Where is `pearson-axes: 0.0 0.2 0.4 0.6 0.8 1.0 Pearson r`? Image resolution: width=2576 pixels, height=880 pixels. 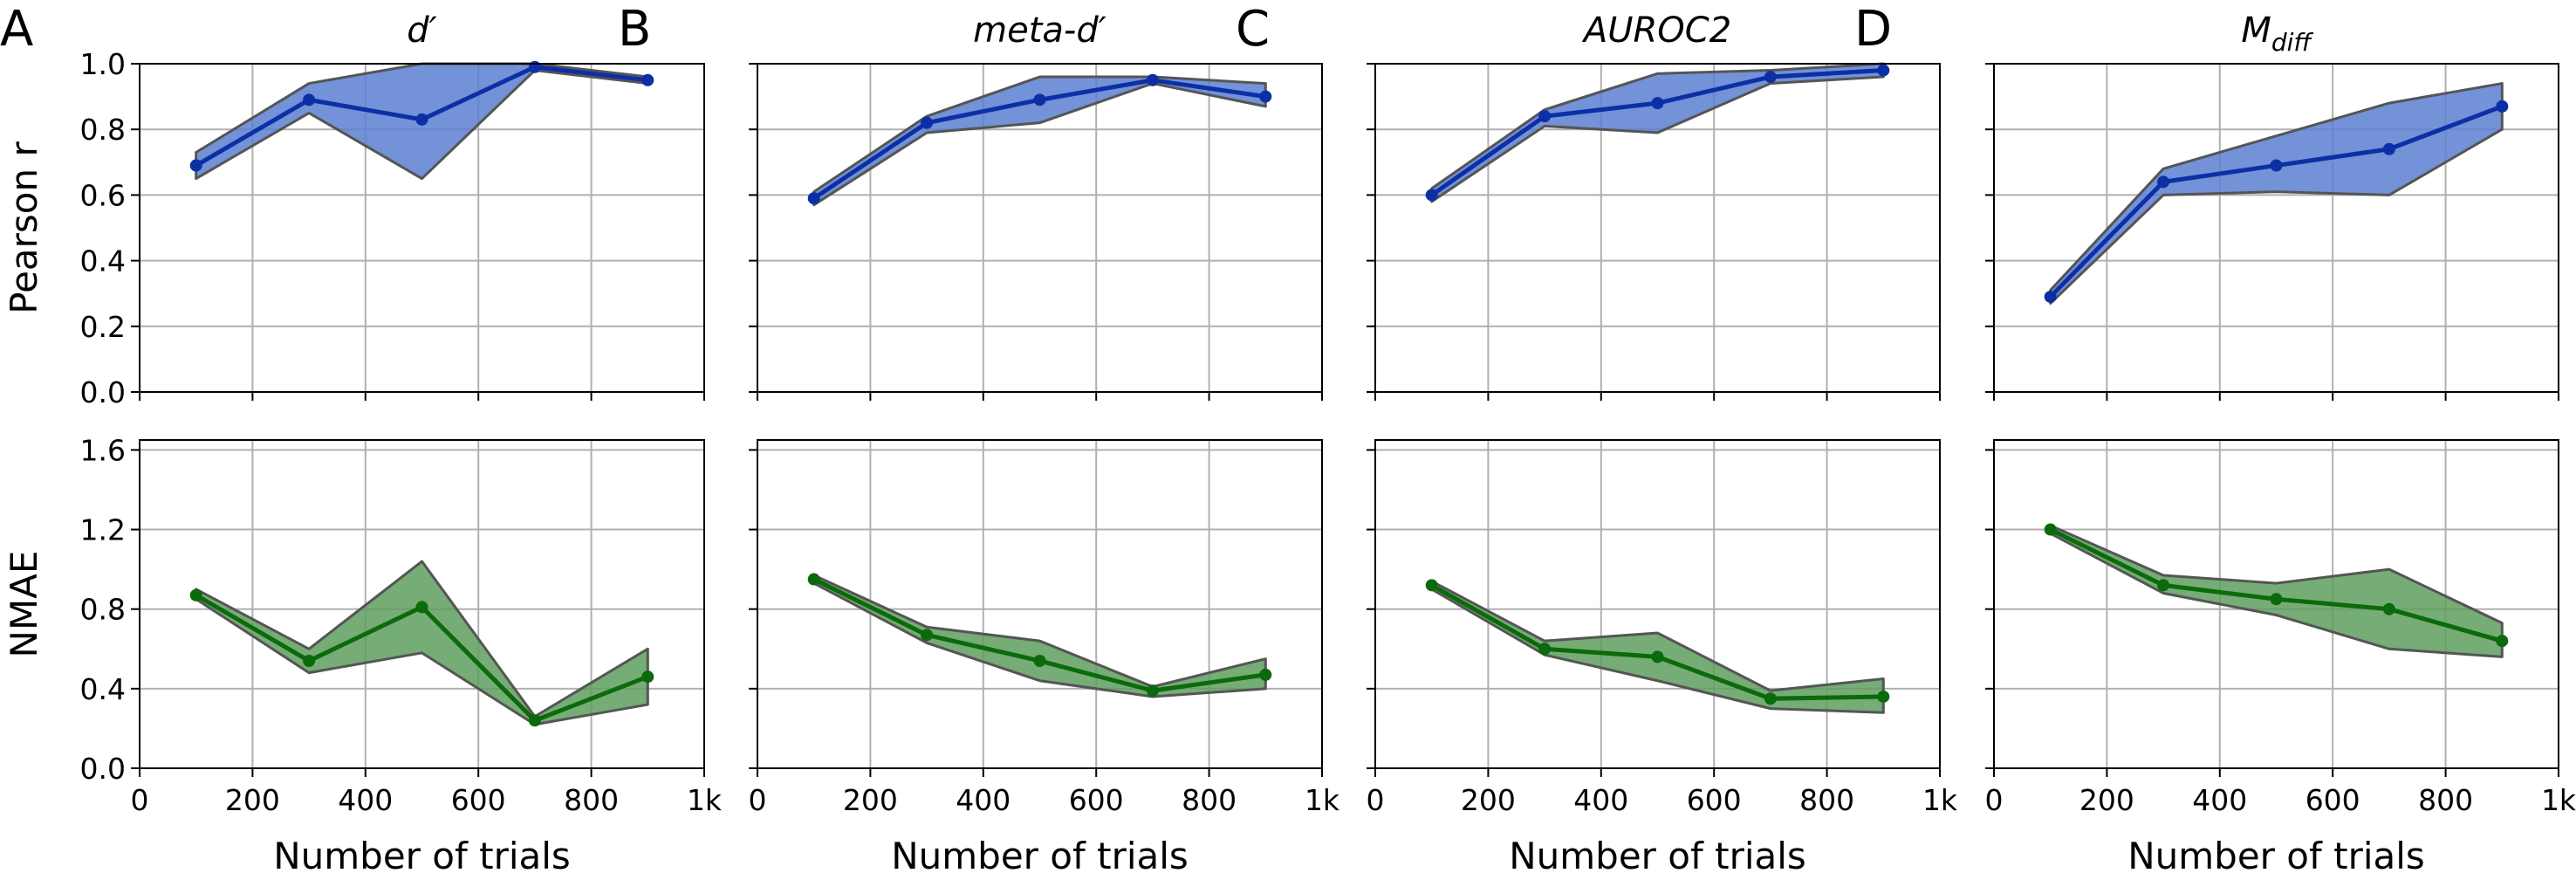
pearson-axes: 0.0 0.2 0.4 0.6 0.8 1.0 Pearson r is located at coordinates (354, 228).